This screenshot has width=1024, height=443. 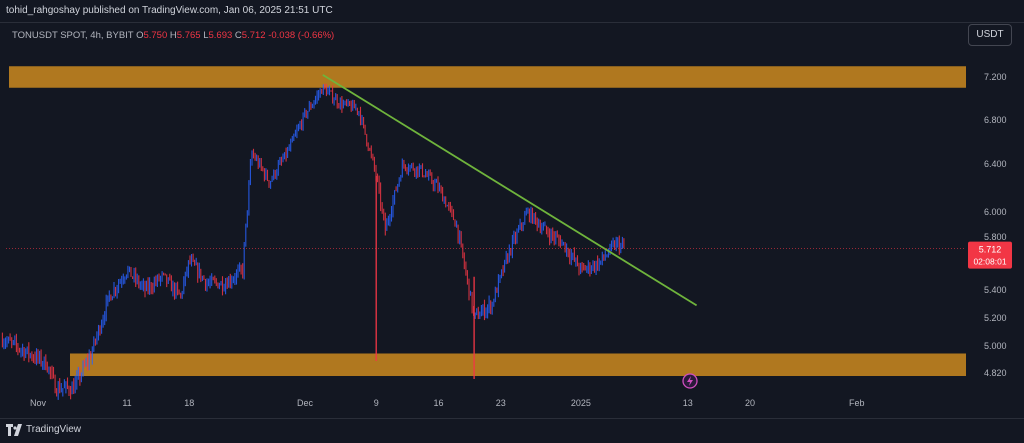 I want to click on x-tick-label: Feb, so click(x=857, y=403).